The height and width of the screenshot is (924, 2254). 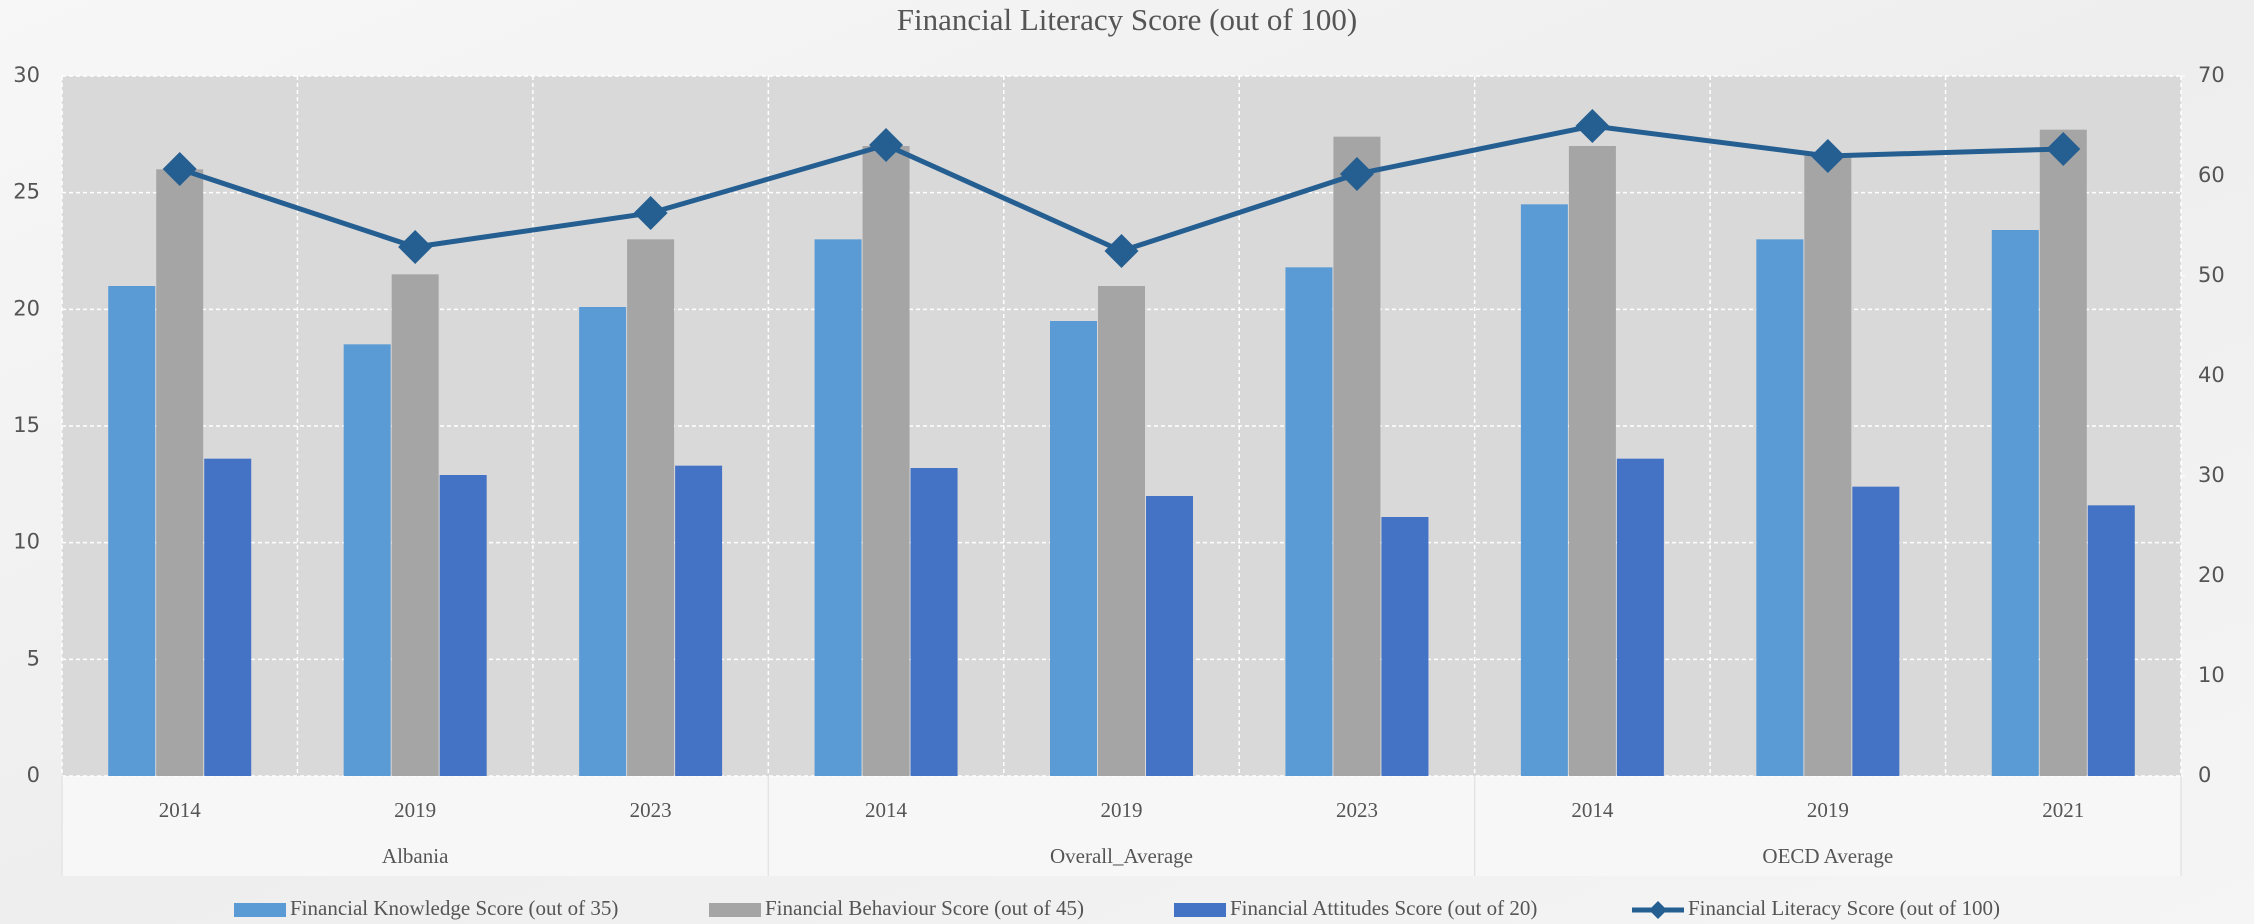 I want to click on y2-tick-label: 20, so click(x=2211, y=575).